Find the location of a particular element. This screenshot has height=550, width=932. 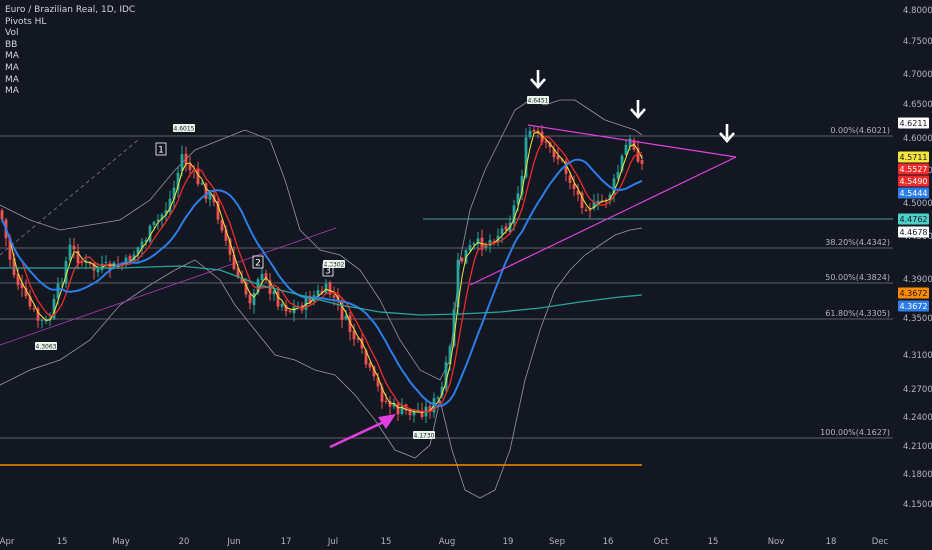

purple-channel-line is located at coordinates (168, 286).